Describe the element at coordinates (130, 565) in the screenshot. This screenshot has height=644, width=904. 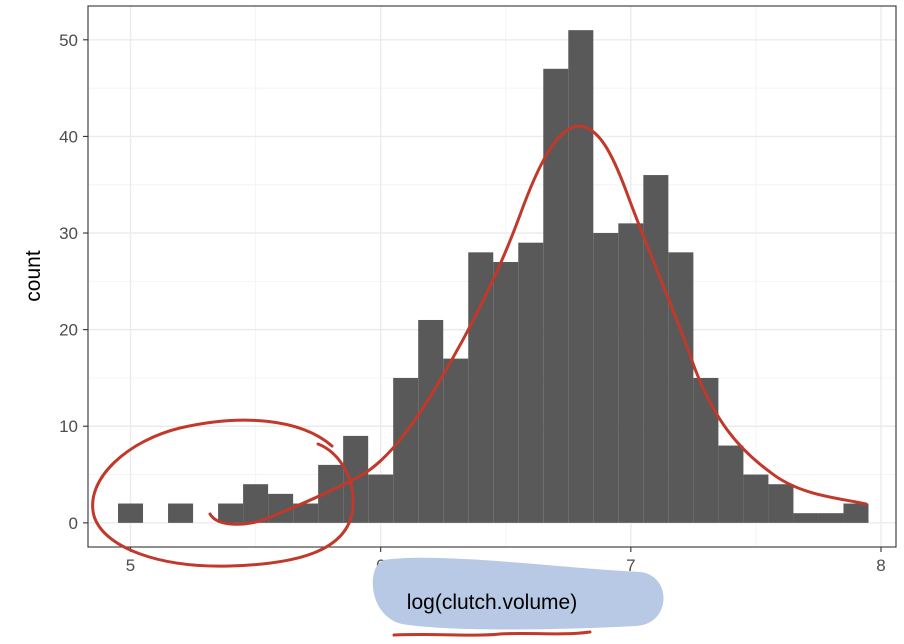
I see `x-tick-label: 5` at that location.